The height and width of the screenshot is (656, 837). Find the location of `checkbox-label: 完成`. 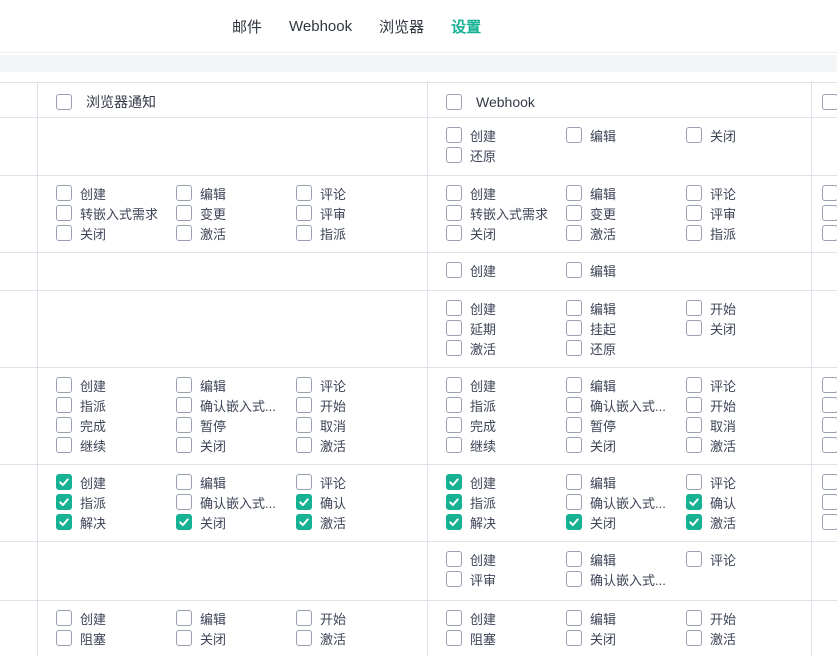

checkbox-label: 完成 is located at coordinates (483, 426).